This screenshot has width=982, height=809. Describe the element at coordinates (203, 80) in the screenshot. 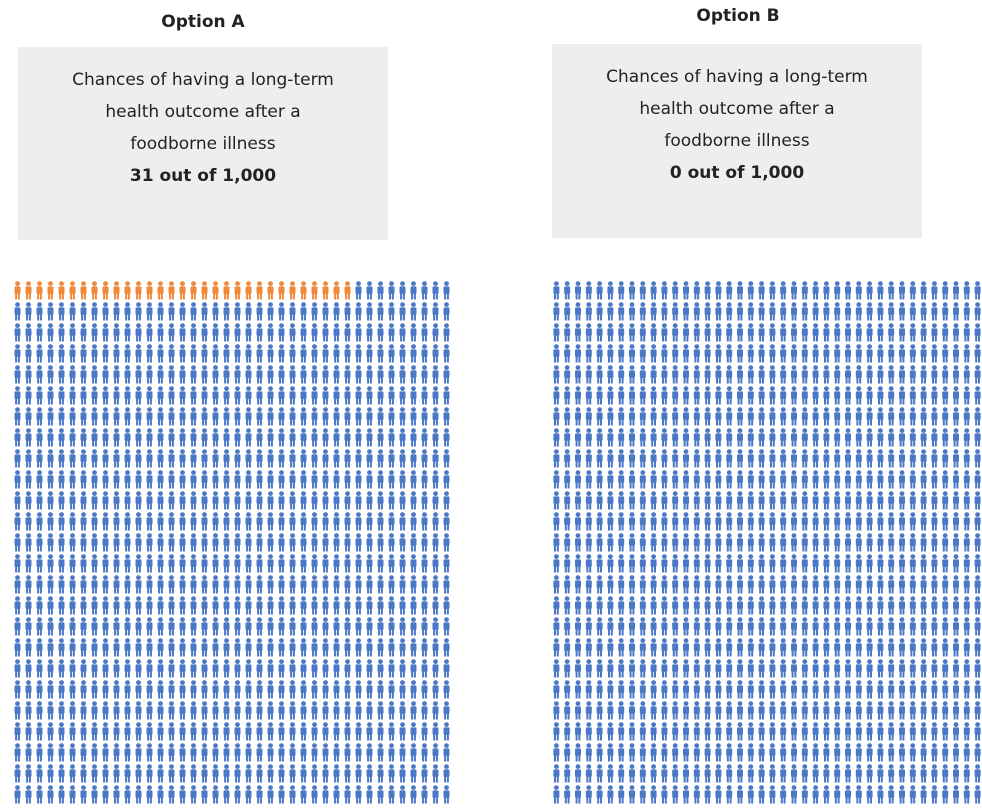

I see `option-a-description-line-1: Chances of having a long-term` at that location.